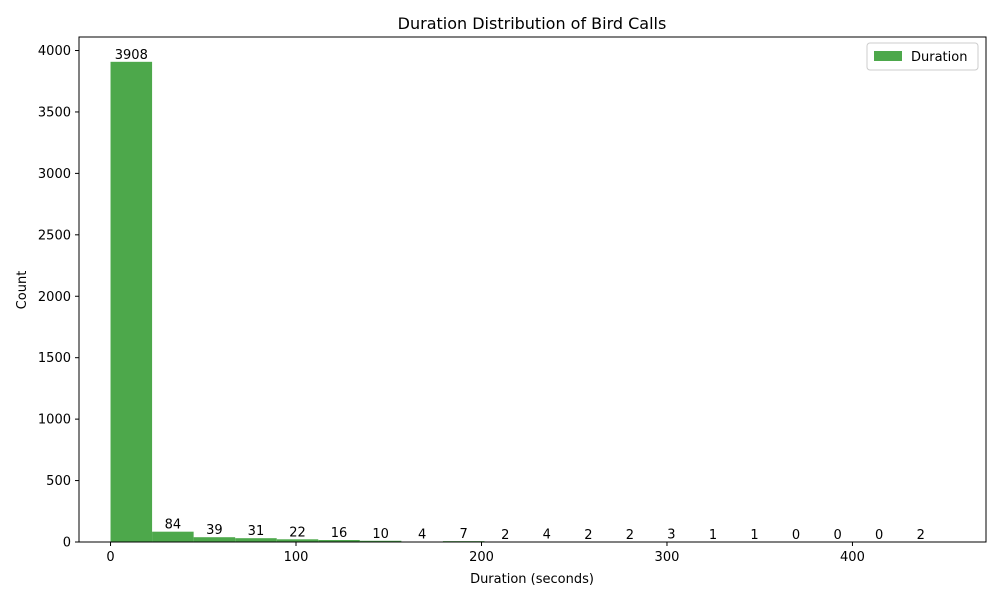  Describe the element at coordinates (54, 174) in the screenshot. I see `y-tick-label: 3000` at that location.